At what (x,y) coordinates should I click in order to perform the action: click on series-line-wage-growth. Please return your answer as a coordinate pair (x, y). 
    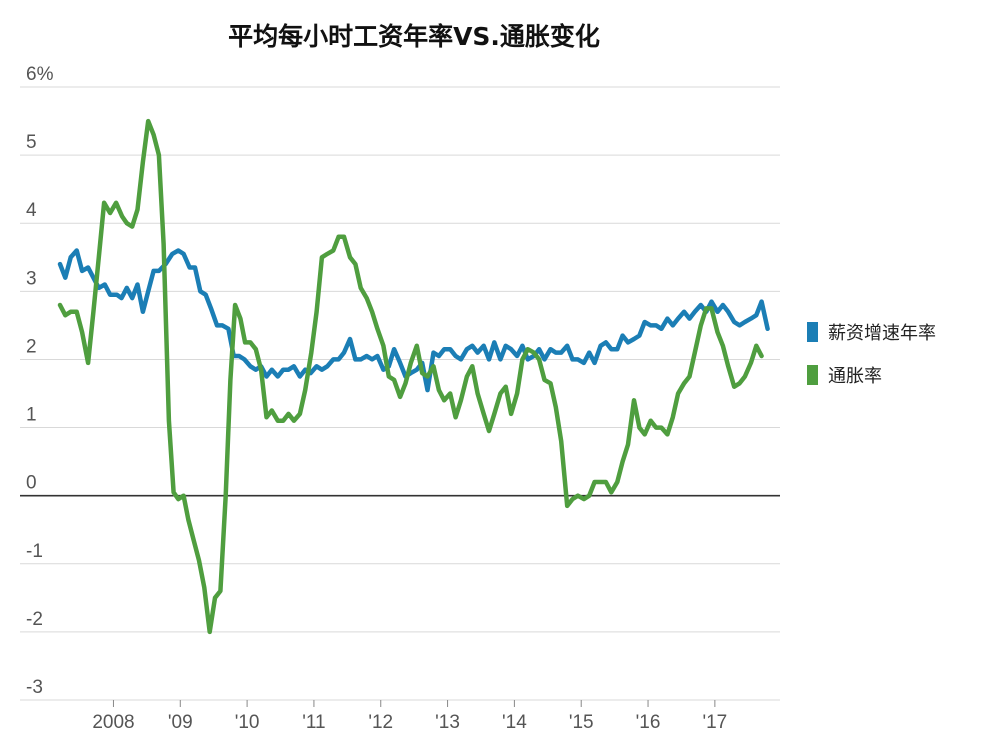
    Looking at the image, I should click on (413, 320).